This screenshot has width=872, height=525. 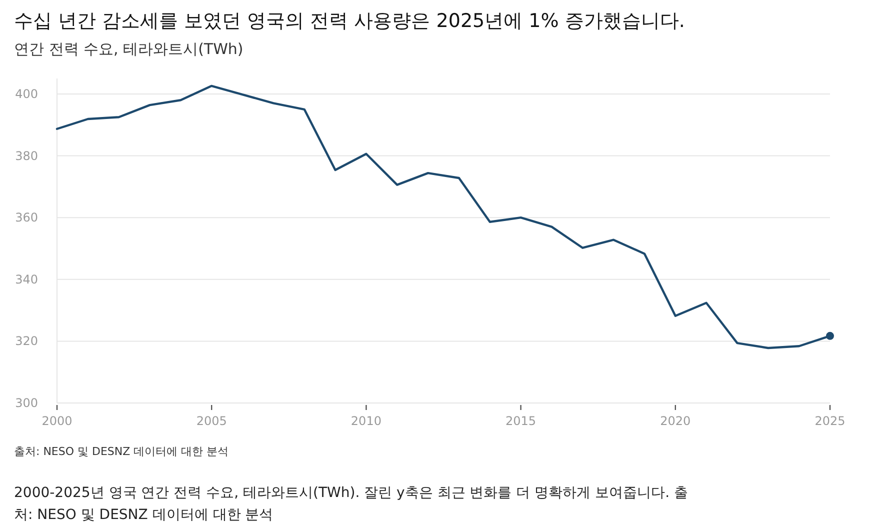 What do you see at coordinates (26, 93) in the screenshot?
I see `y-tick-label: 400` at bounding box center [26, 93].